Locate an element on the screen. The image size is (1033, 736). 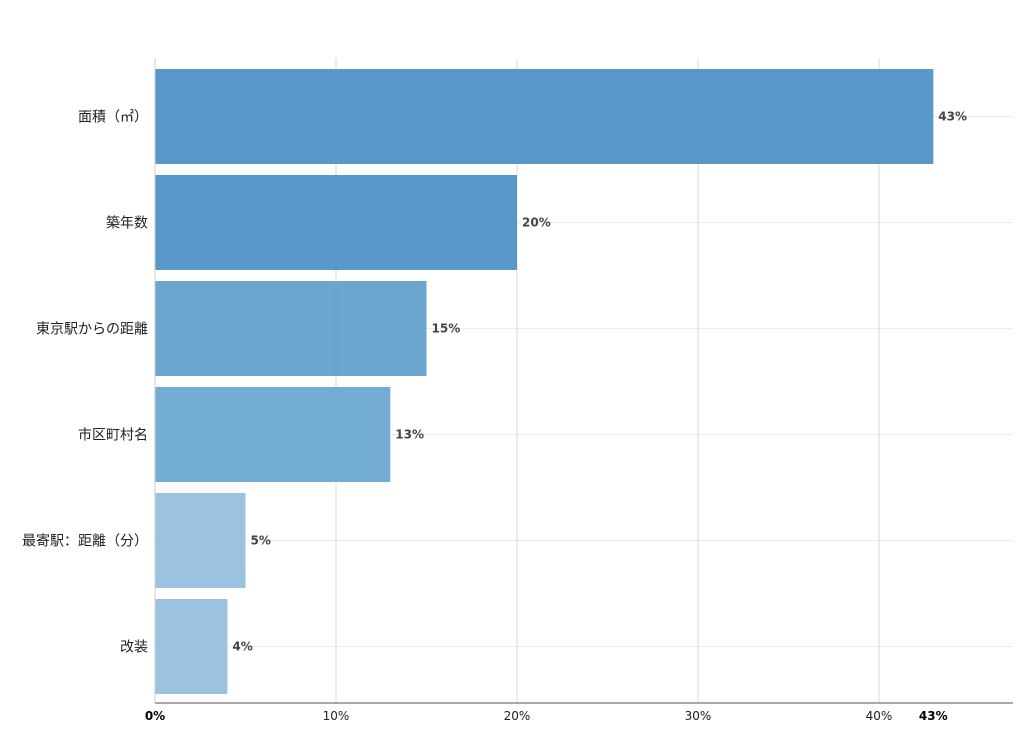
category-label-3: 市区町村名 is located at coordinates (113, 435).